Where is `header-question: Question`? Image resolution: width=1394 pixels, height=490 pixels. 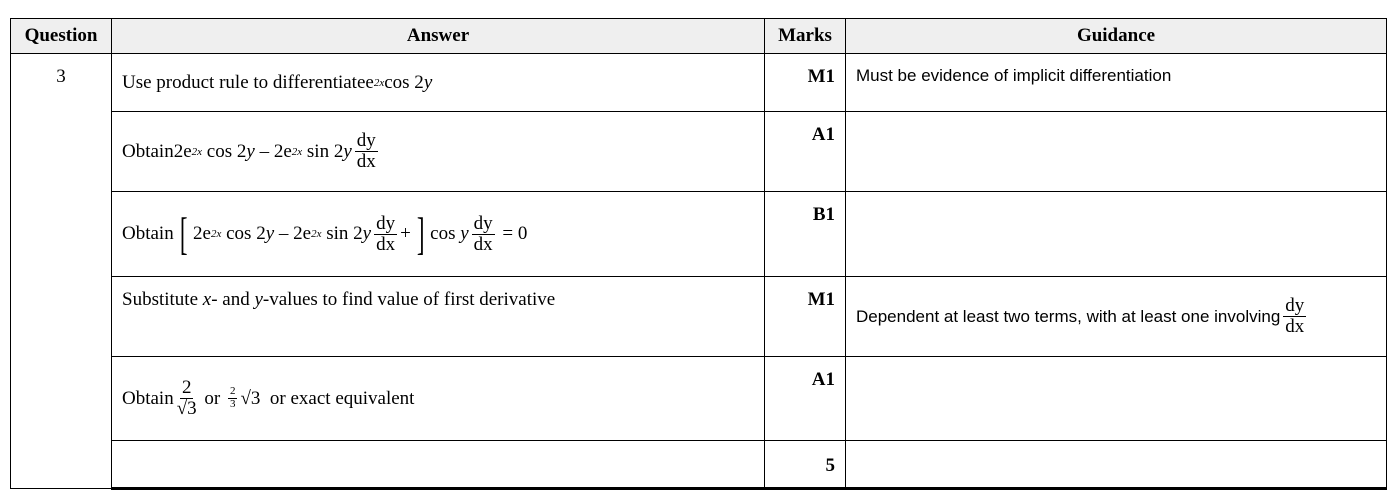 header-question: Question is located at coordinates (61, 36).